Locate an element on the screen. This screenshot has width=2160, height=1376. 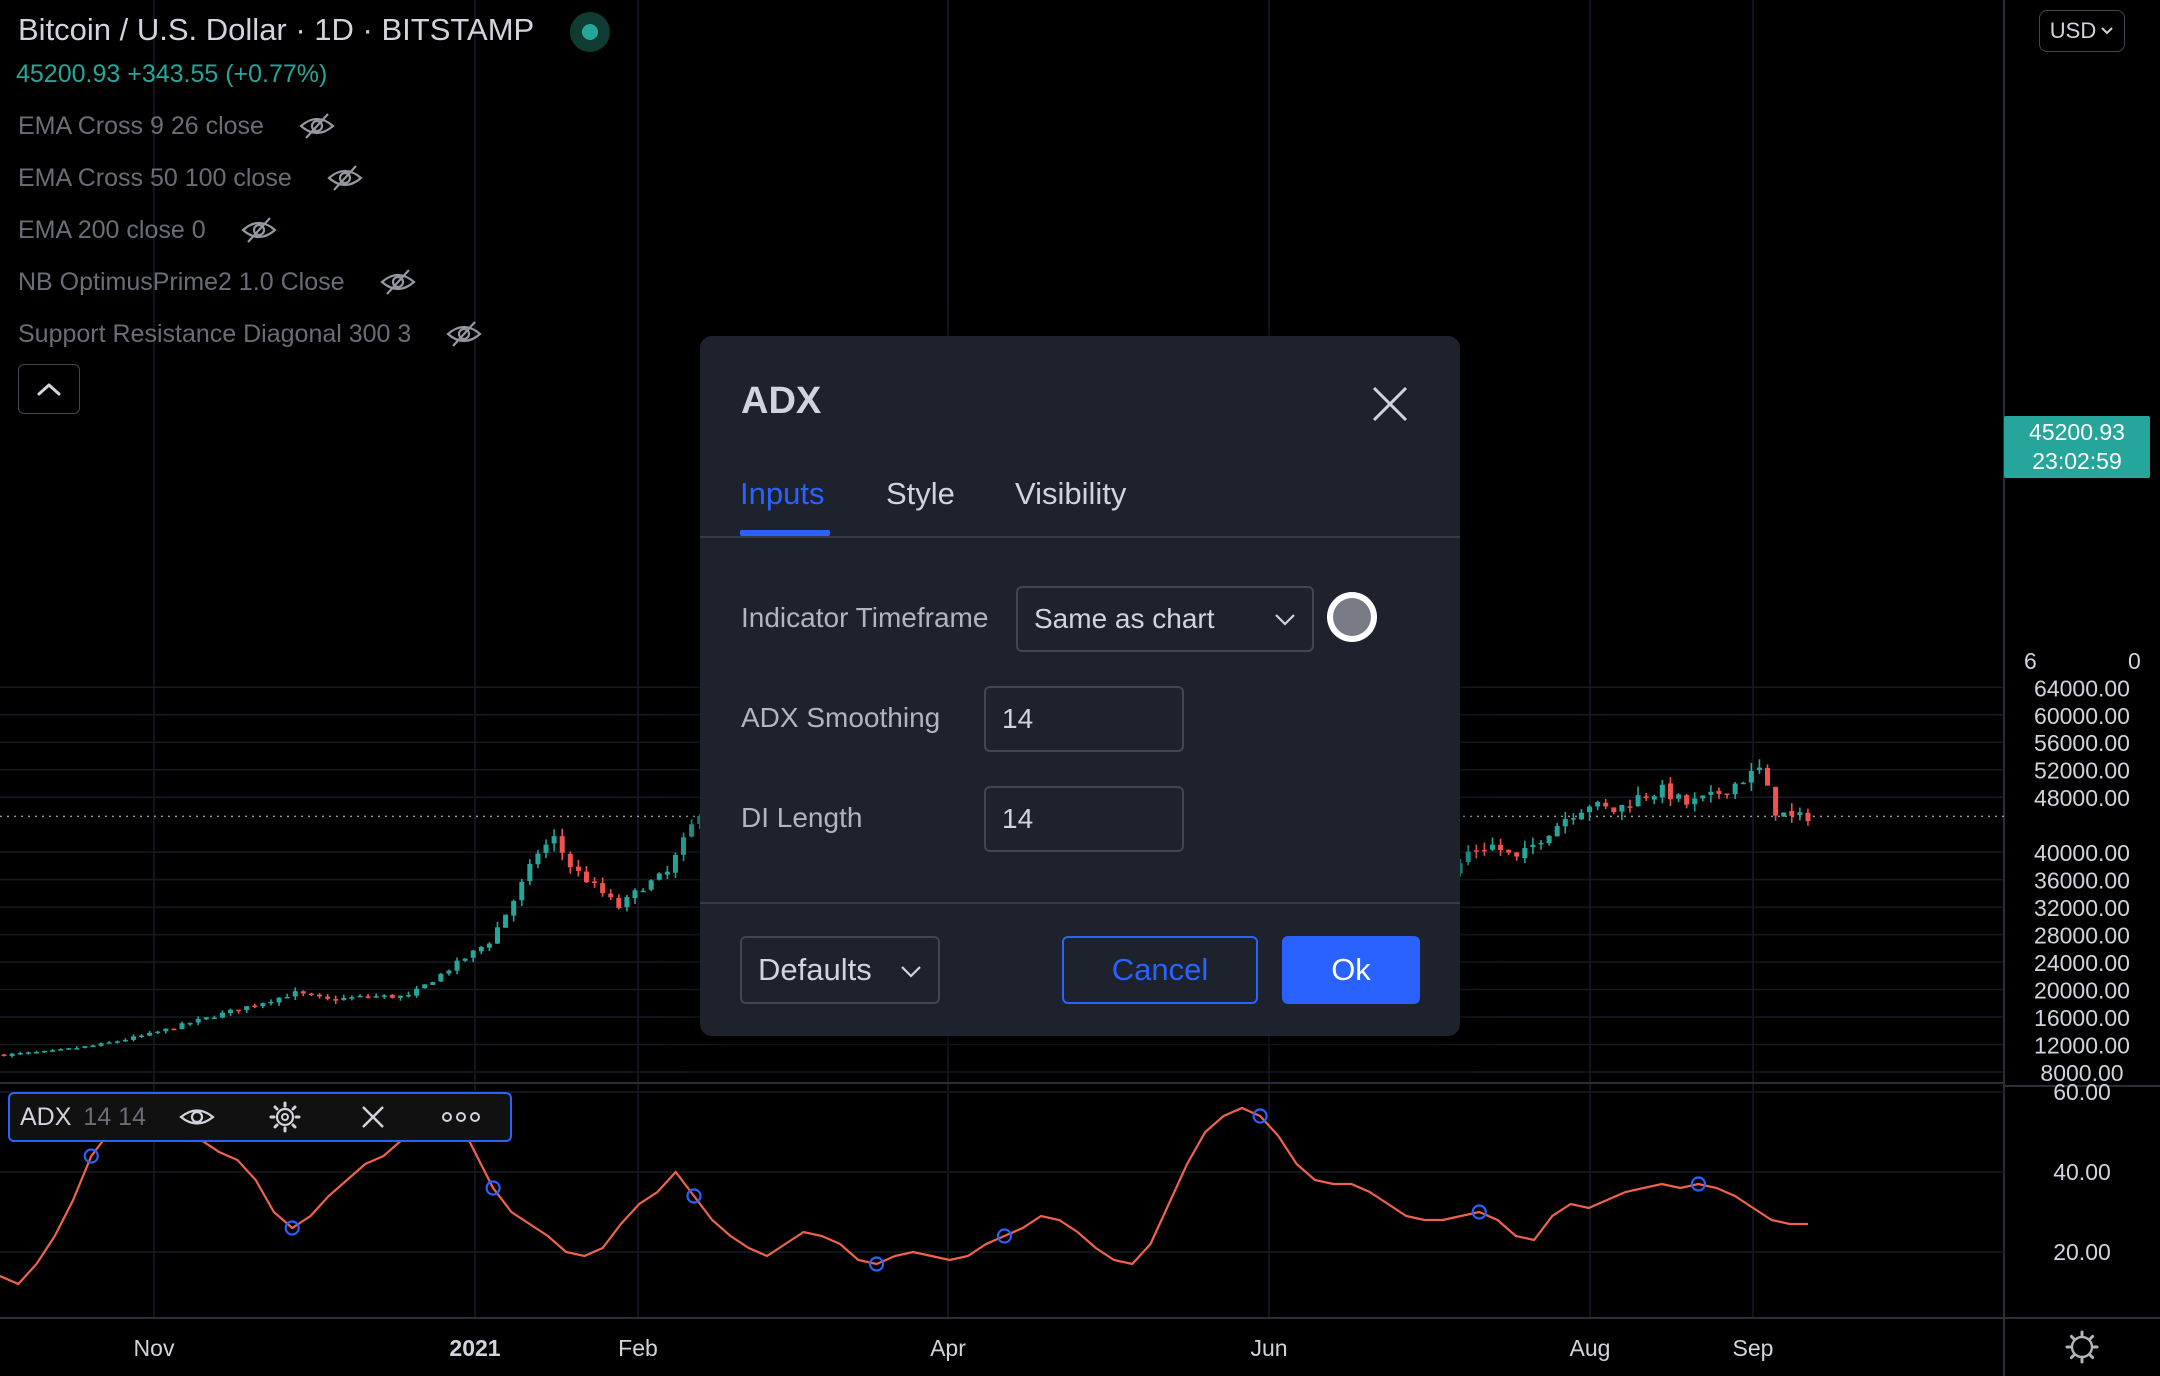
adx-legend: ADX 14 14 is located at coordinates (260, 1117).